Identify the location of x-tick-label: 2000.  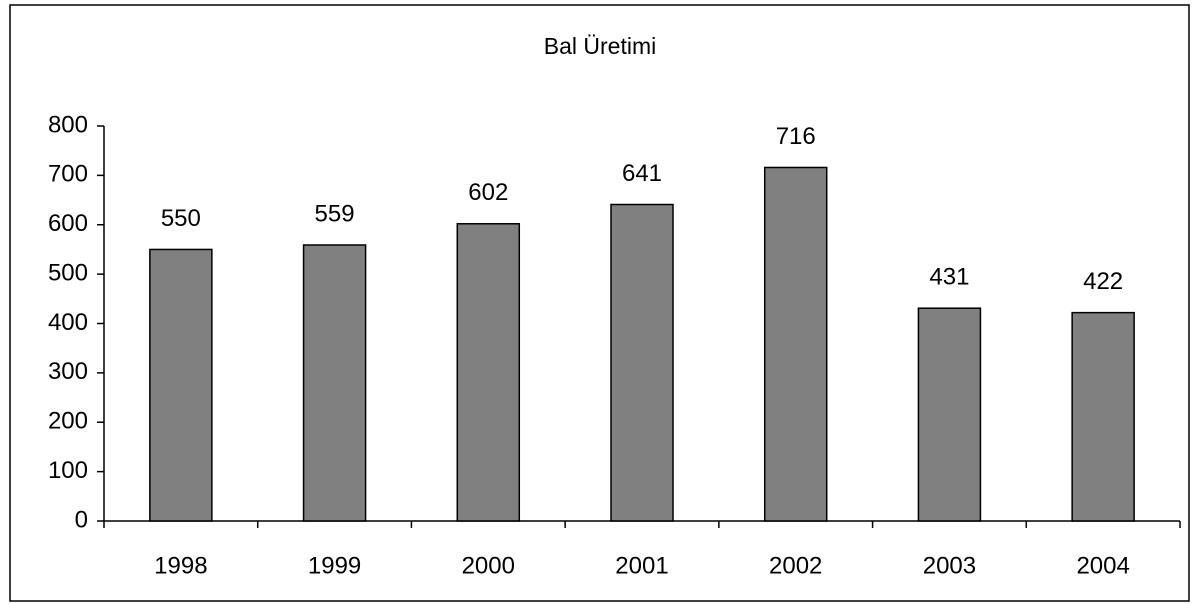
(488, 565).